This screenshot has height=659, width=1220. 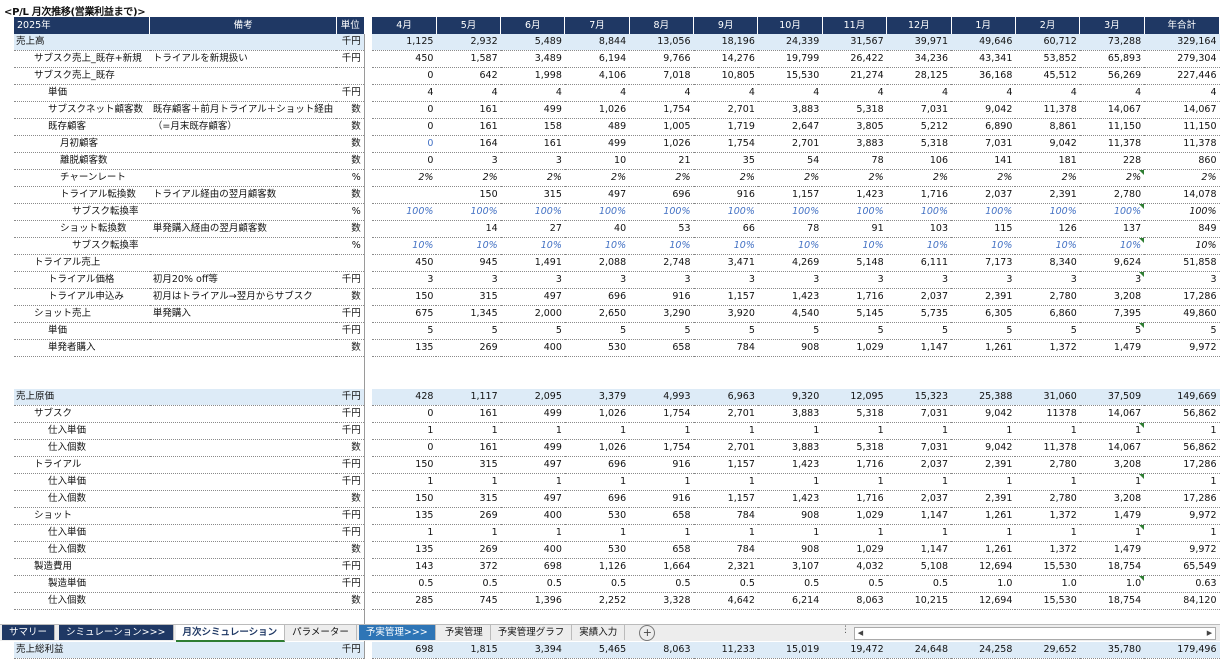 I want to click on total-cell: 65,549, so click(x=1182, y=567).